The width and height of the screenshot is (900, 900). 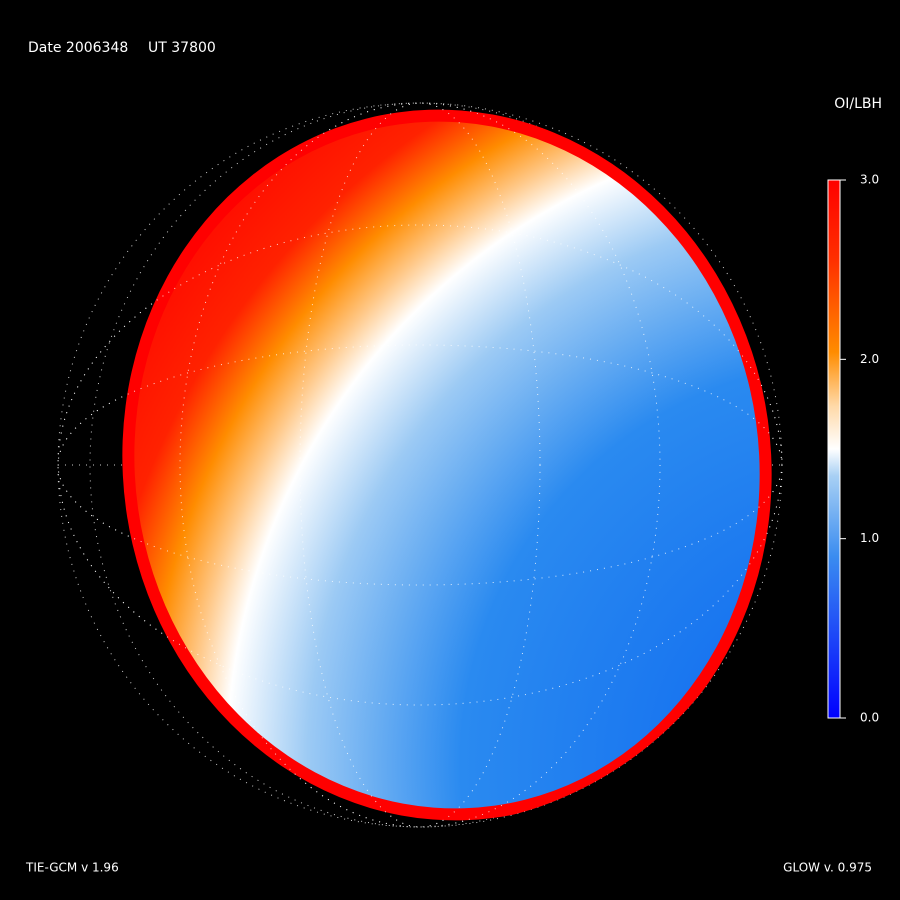 I want to click on colorbar-tick-label: 0.0, so click(x=869, y=718).